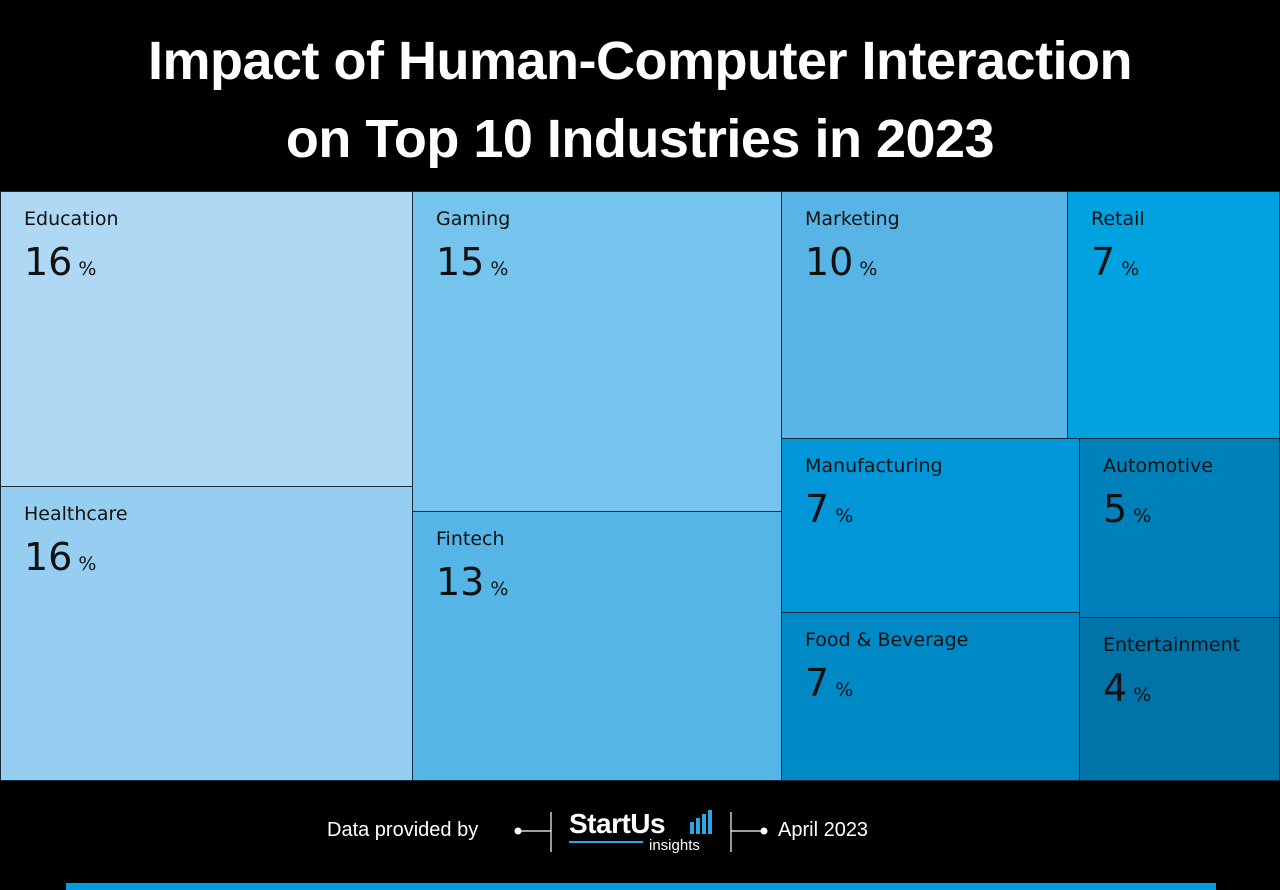 This screenshot has height=890, width=1280. What do you see at coordinates (76, 514) in the screenshot?
I see `tile-label: Healthcare` at bounding box center [76, 514].